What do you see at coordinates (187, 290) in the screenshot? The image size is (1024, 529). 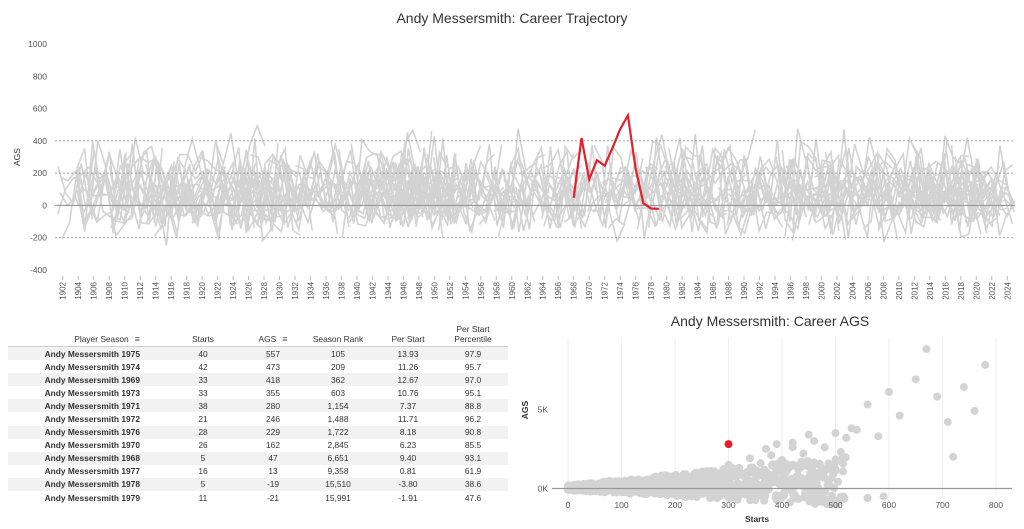 I see `x-tick-label: 1918` at bounding box center [187, 290].